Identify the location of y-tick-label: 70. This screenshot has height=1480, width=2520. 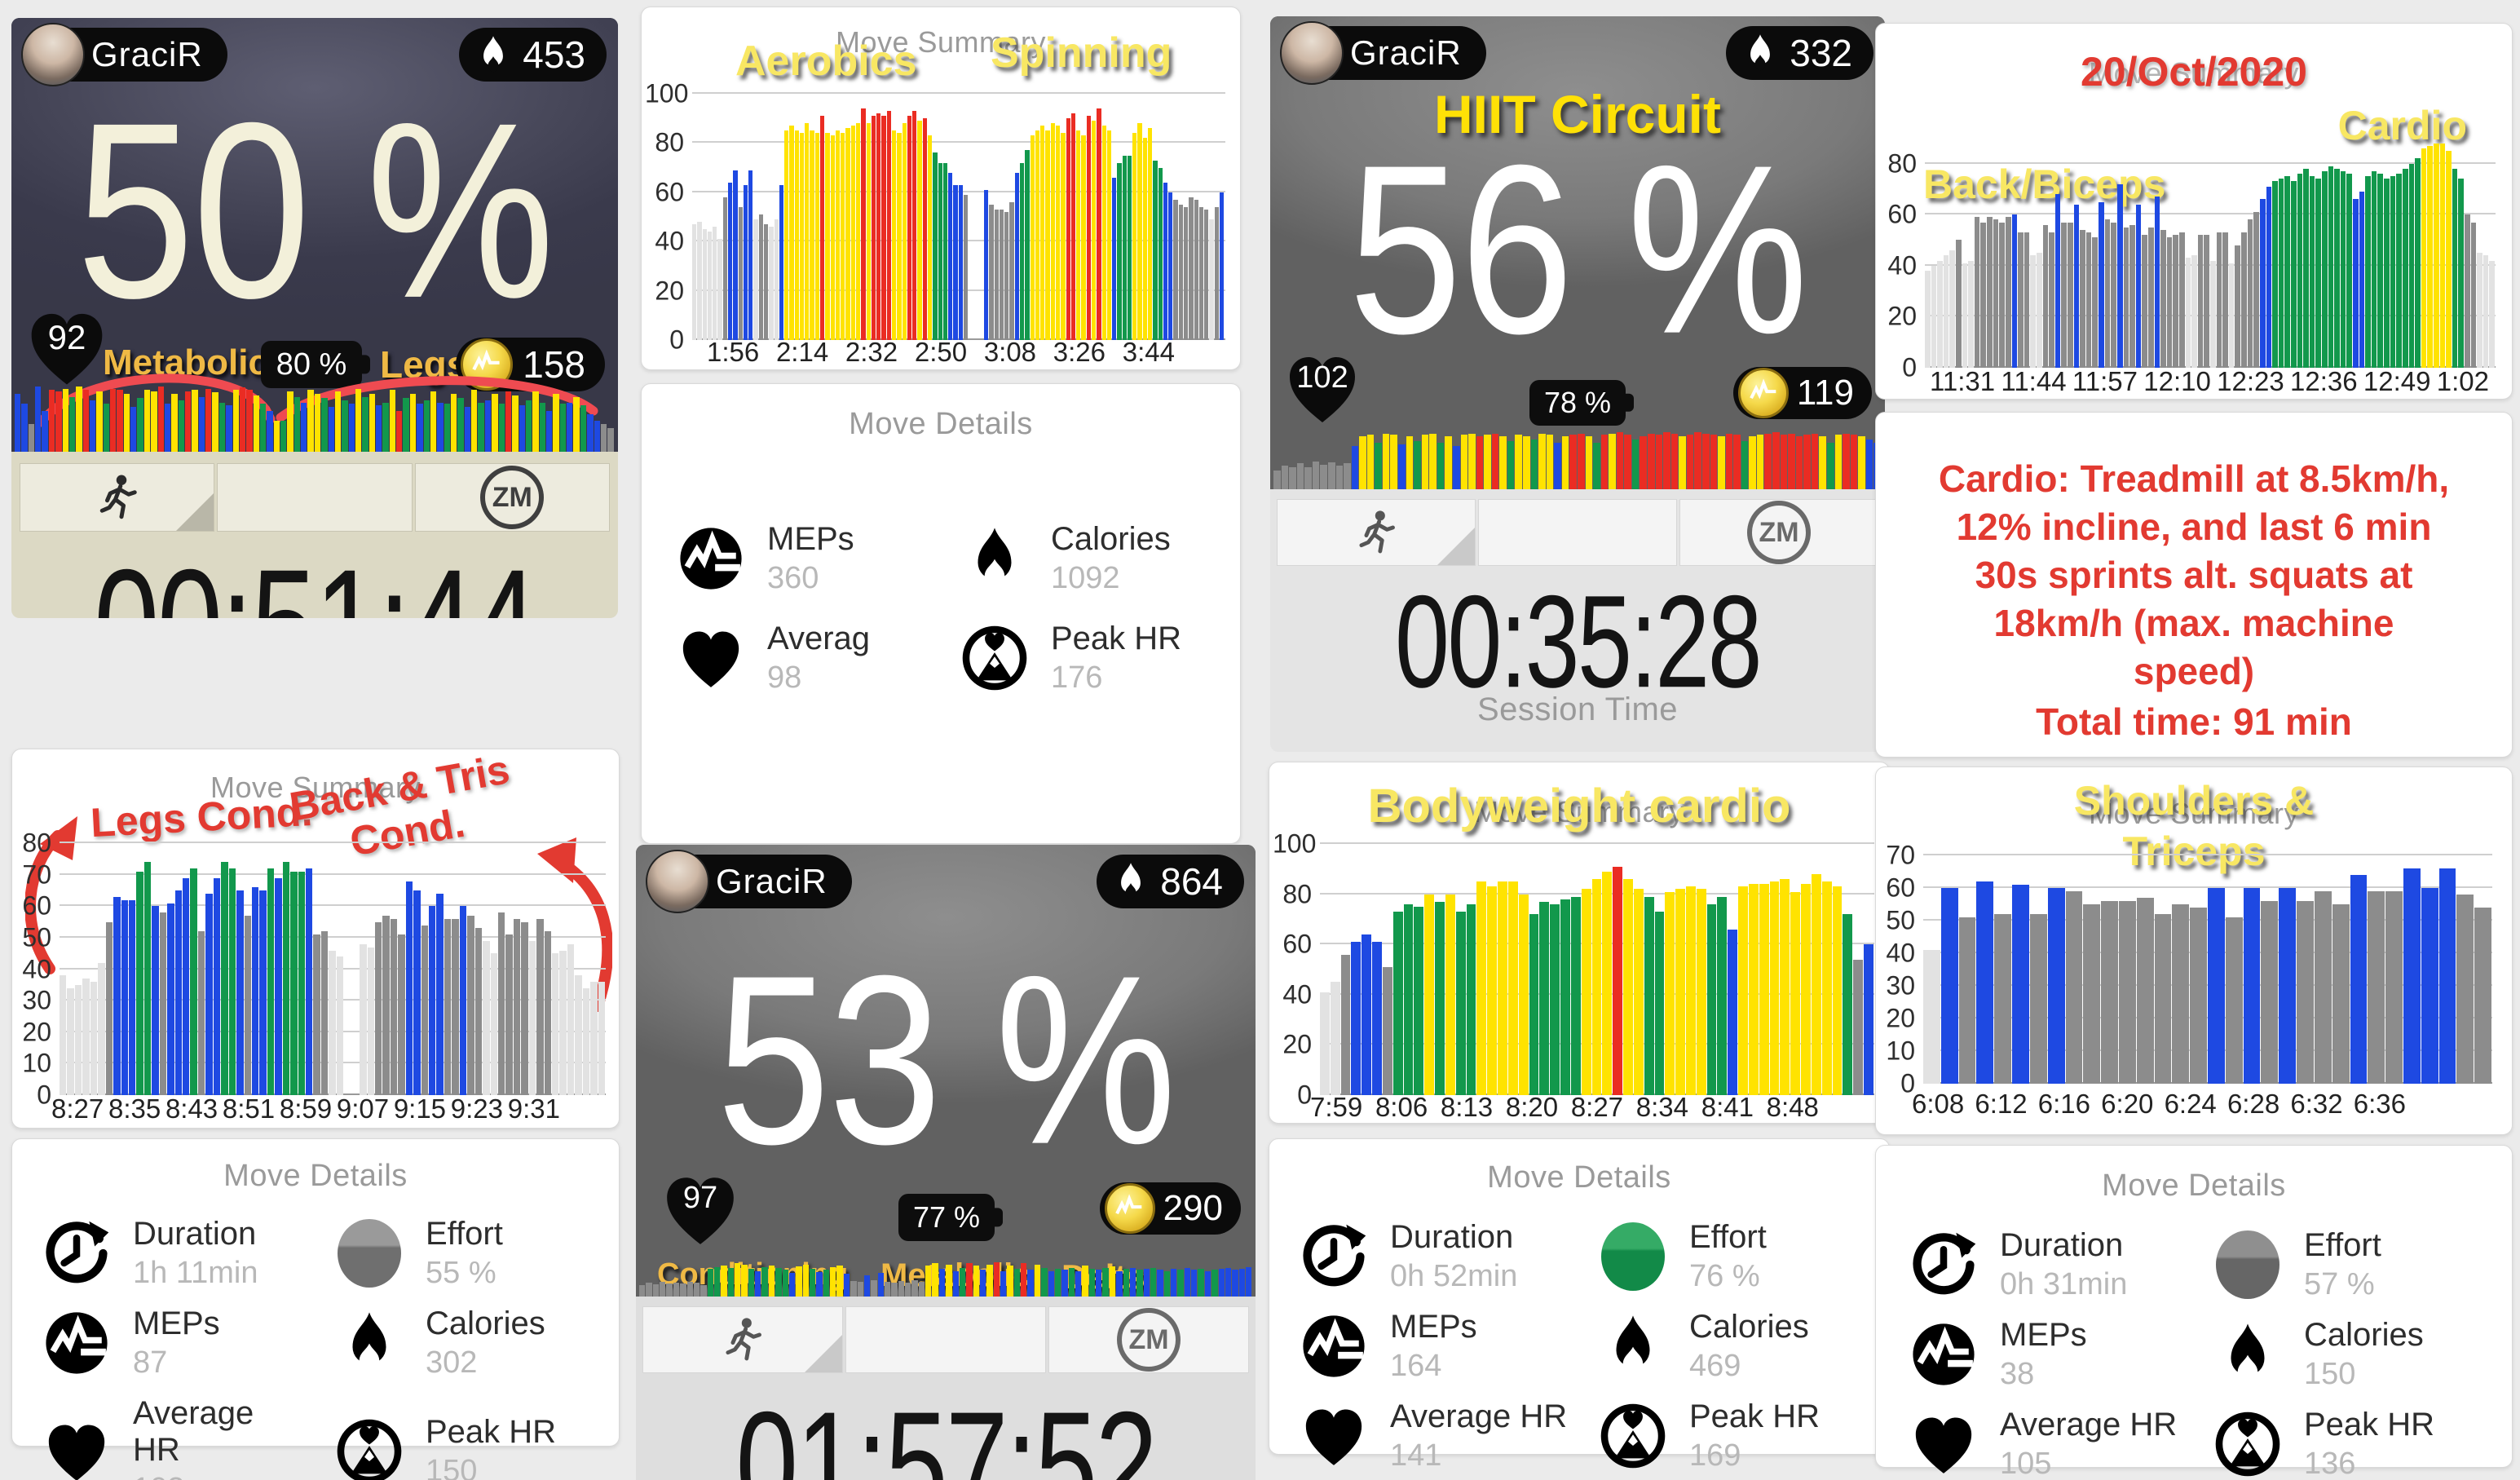
(1900, 855).